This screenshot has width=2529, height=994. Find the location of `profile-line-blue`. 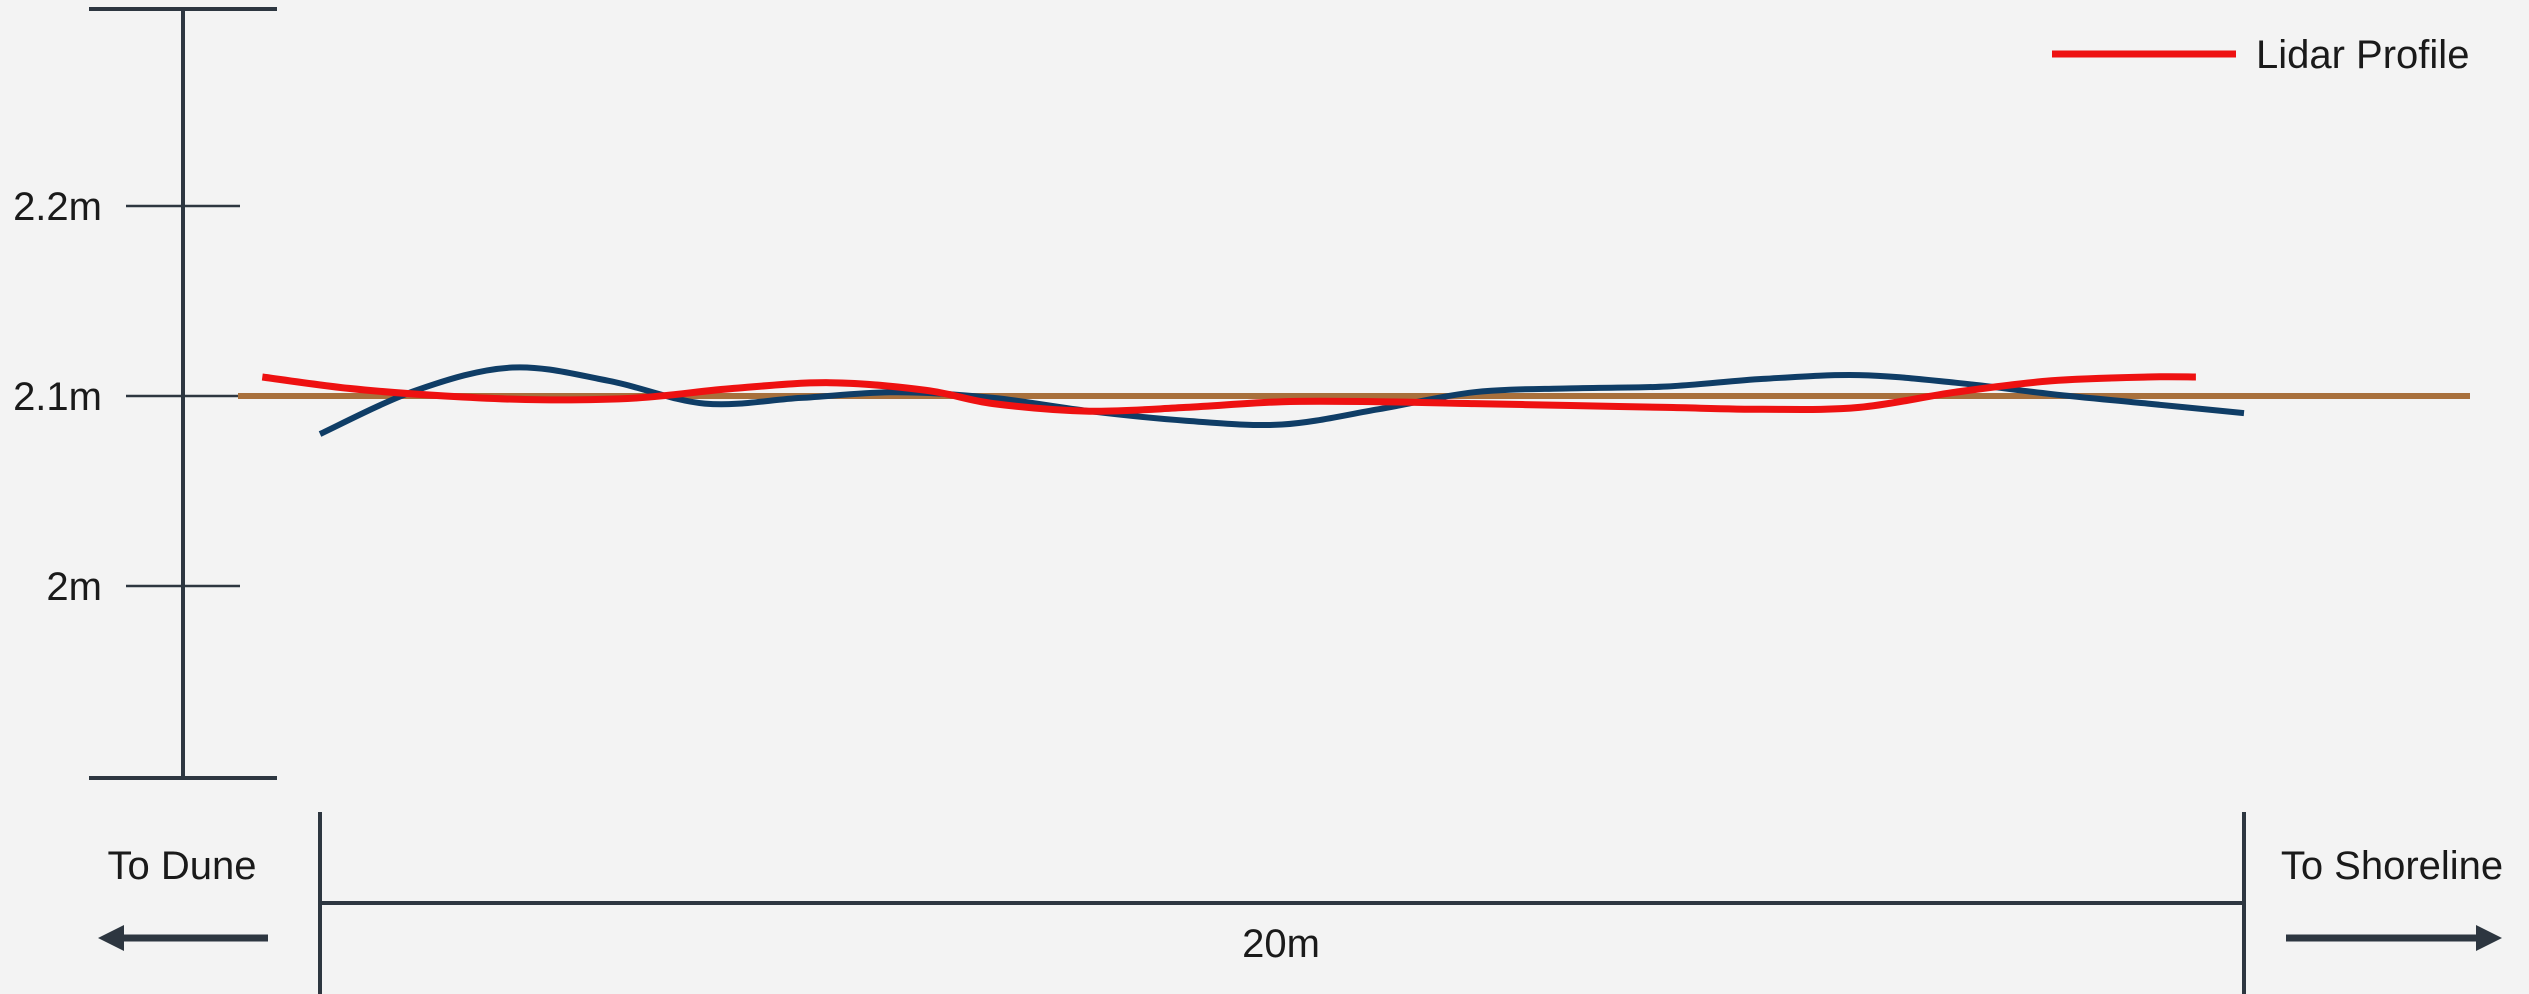

profile-line-blue is located at coordinates (1281, 400).